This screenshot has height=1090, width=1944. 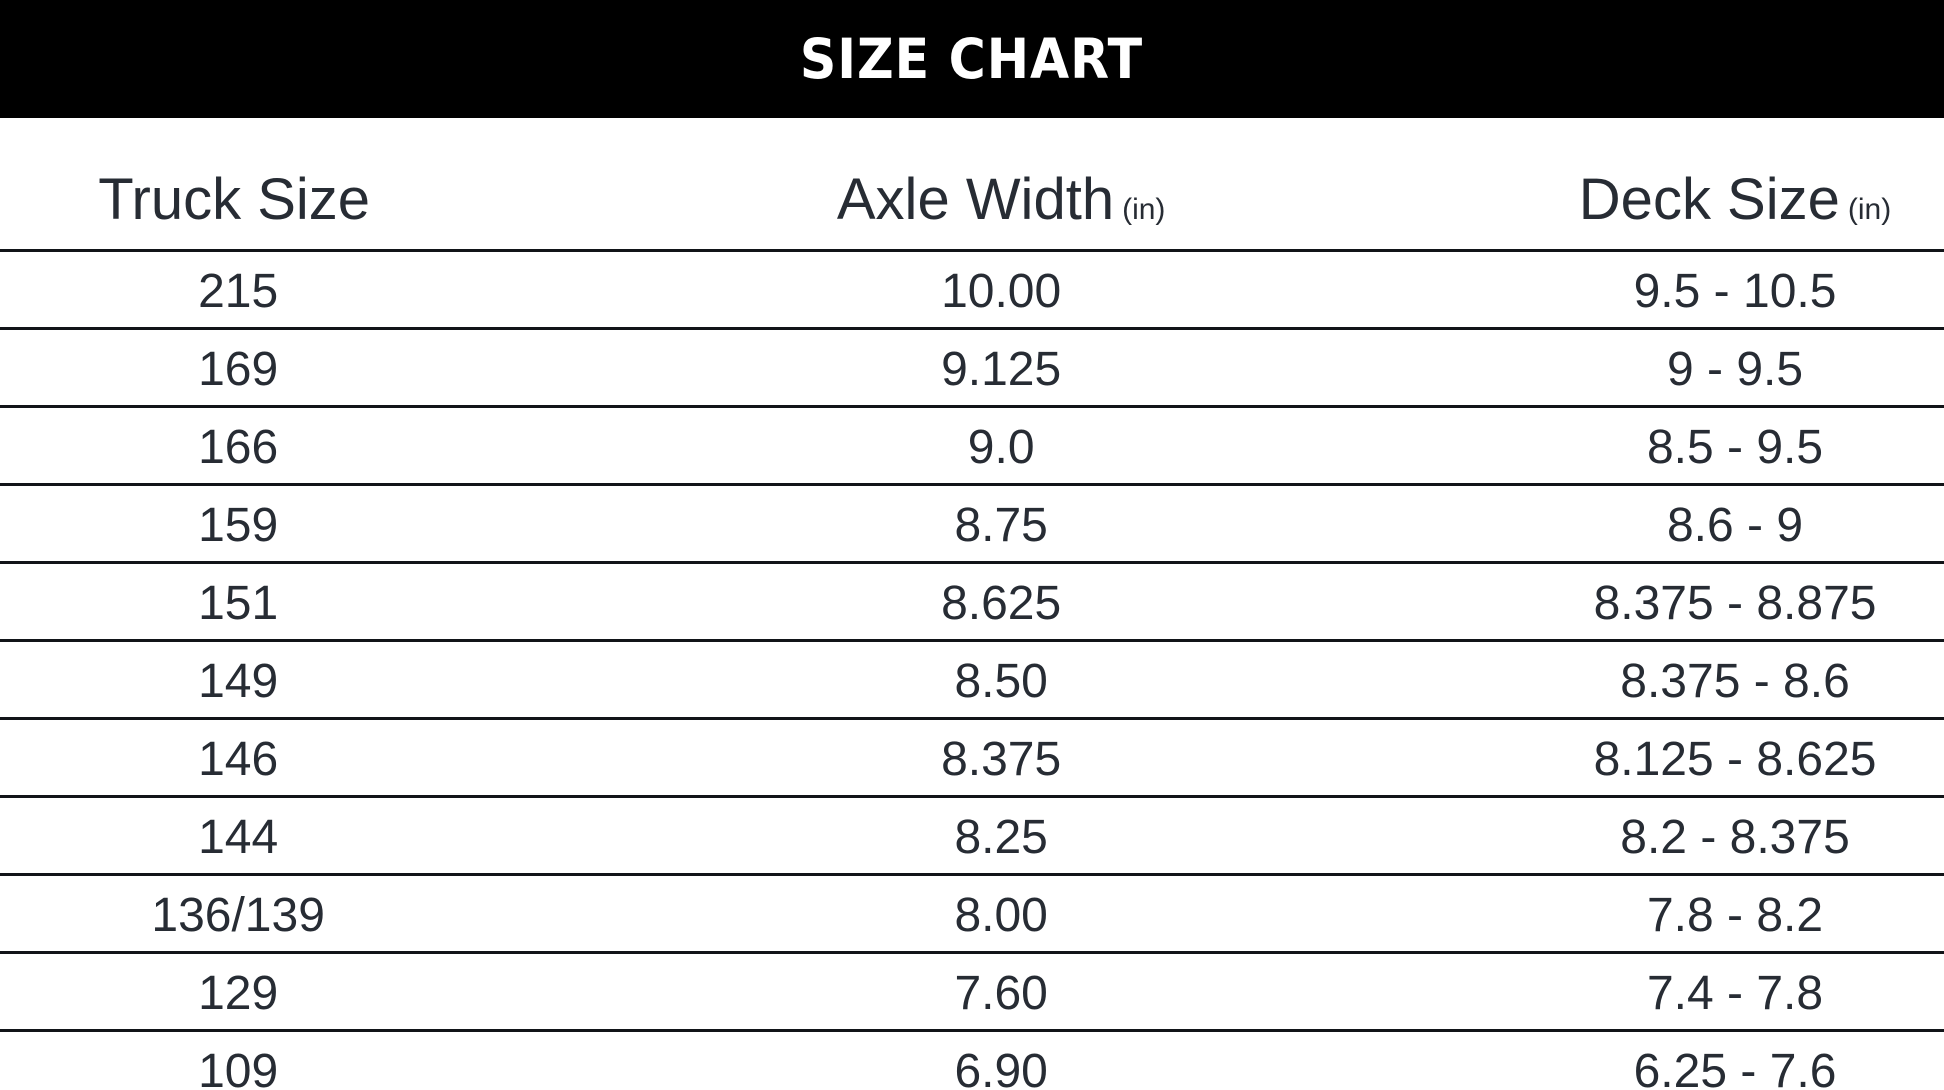 I want to click on table-row: 149 8.50 8.375 - 8.6, so click(x=972, y=680).